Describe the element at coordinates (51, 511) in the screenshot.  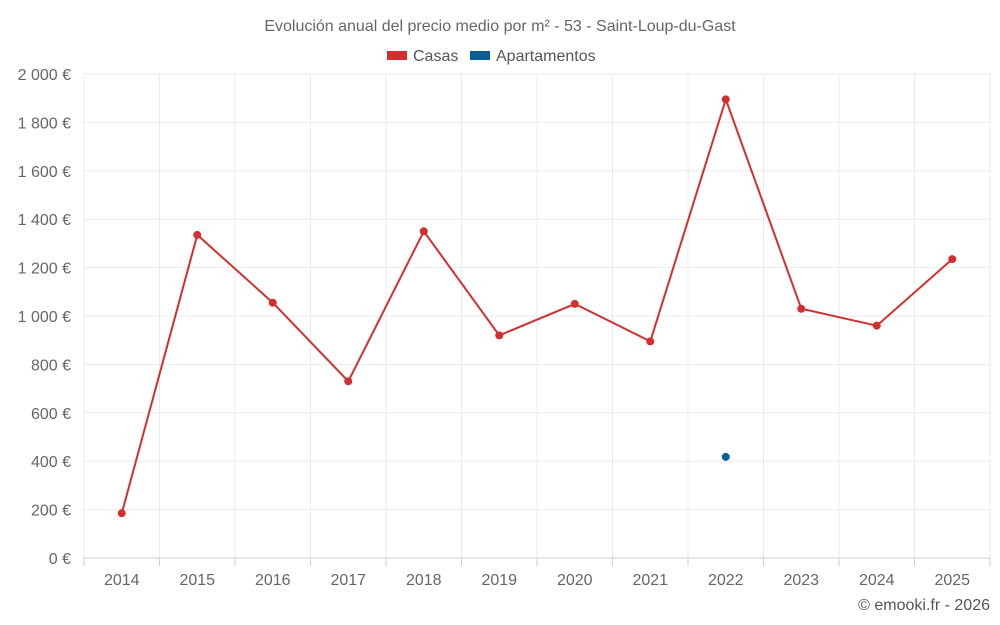
I see `y-tick-label: 200 €` at that location.